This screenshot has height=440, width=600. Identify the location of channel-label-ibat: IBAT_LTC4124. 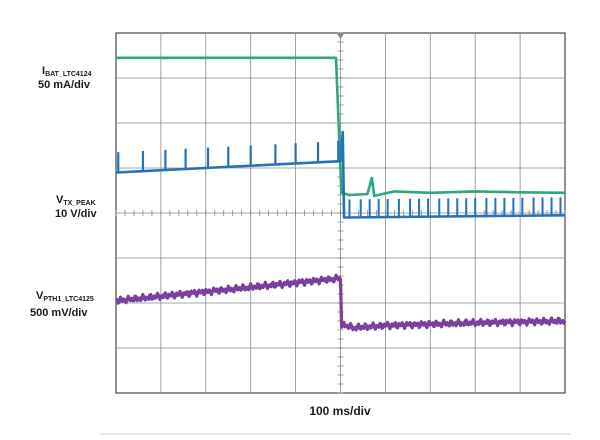
(67, 71).